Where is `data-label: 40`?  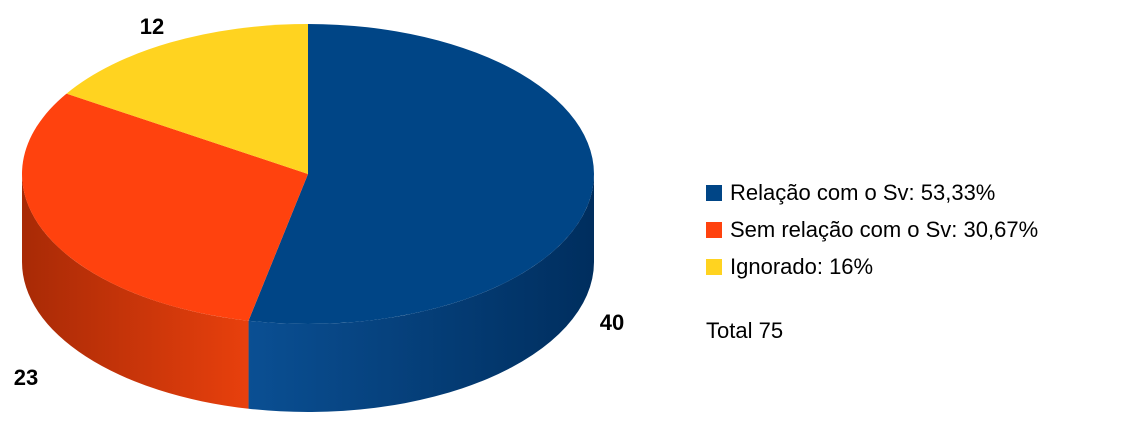 data-label: 40 is located at coordinates (612, 322).